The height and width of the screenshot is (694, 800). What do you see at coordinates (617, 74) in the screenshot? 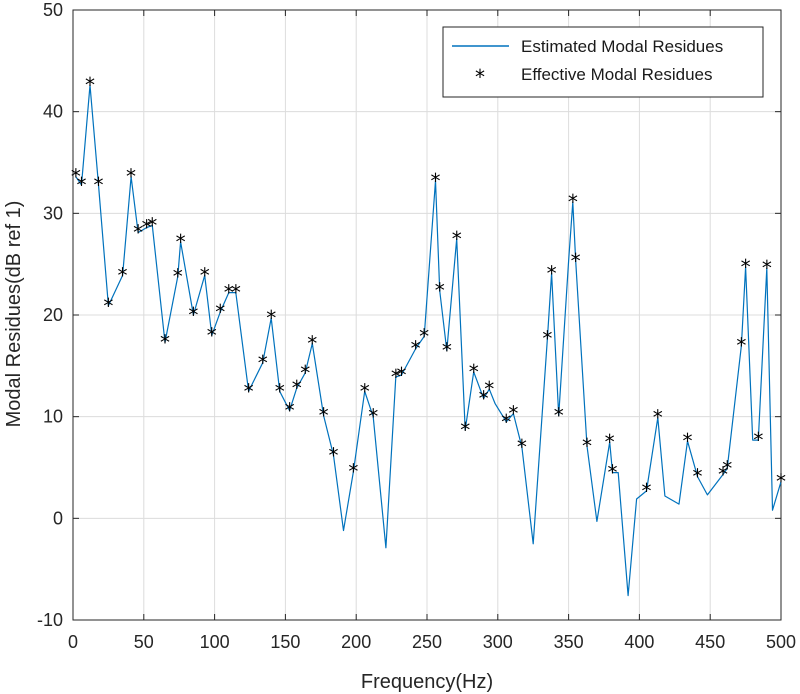
I see `legend-label-effective: Effective Modal Residues` at bounding box center [617, 74].